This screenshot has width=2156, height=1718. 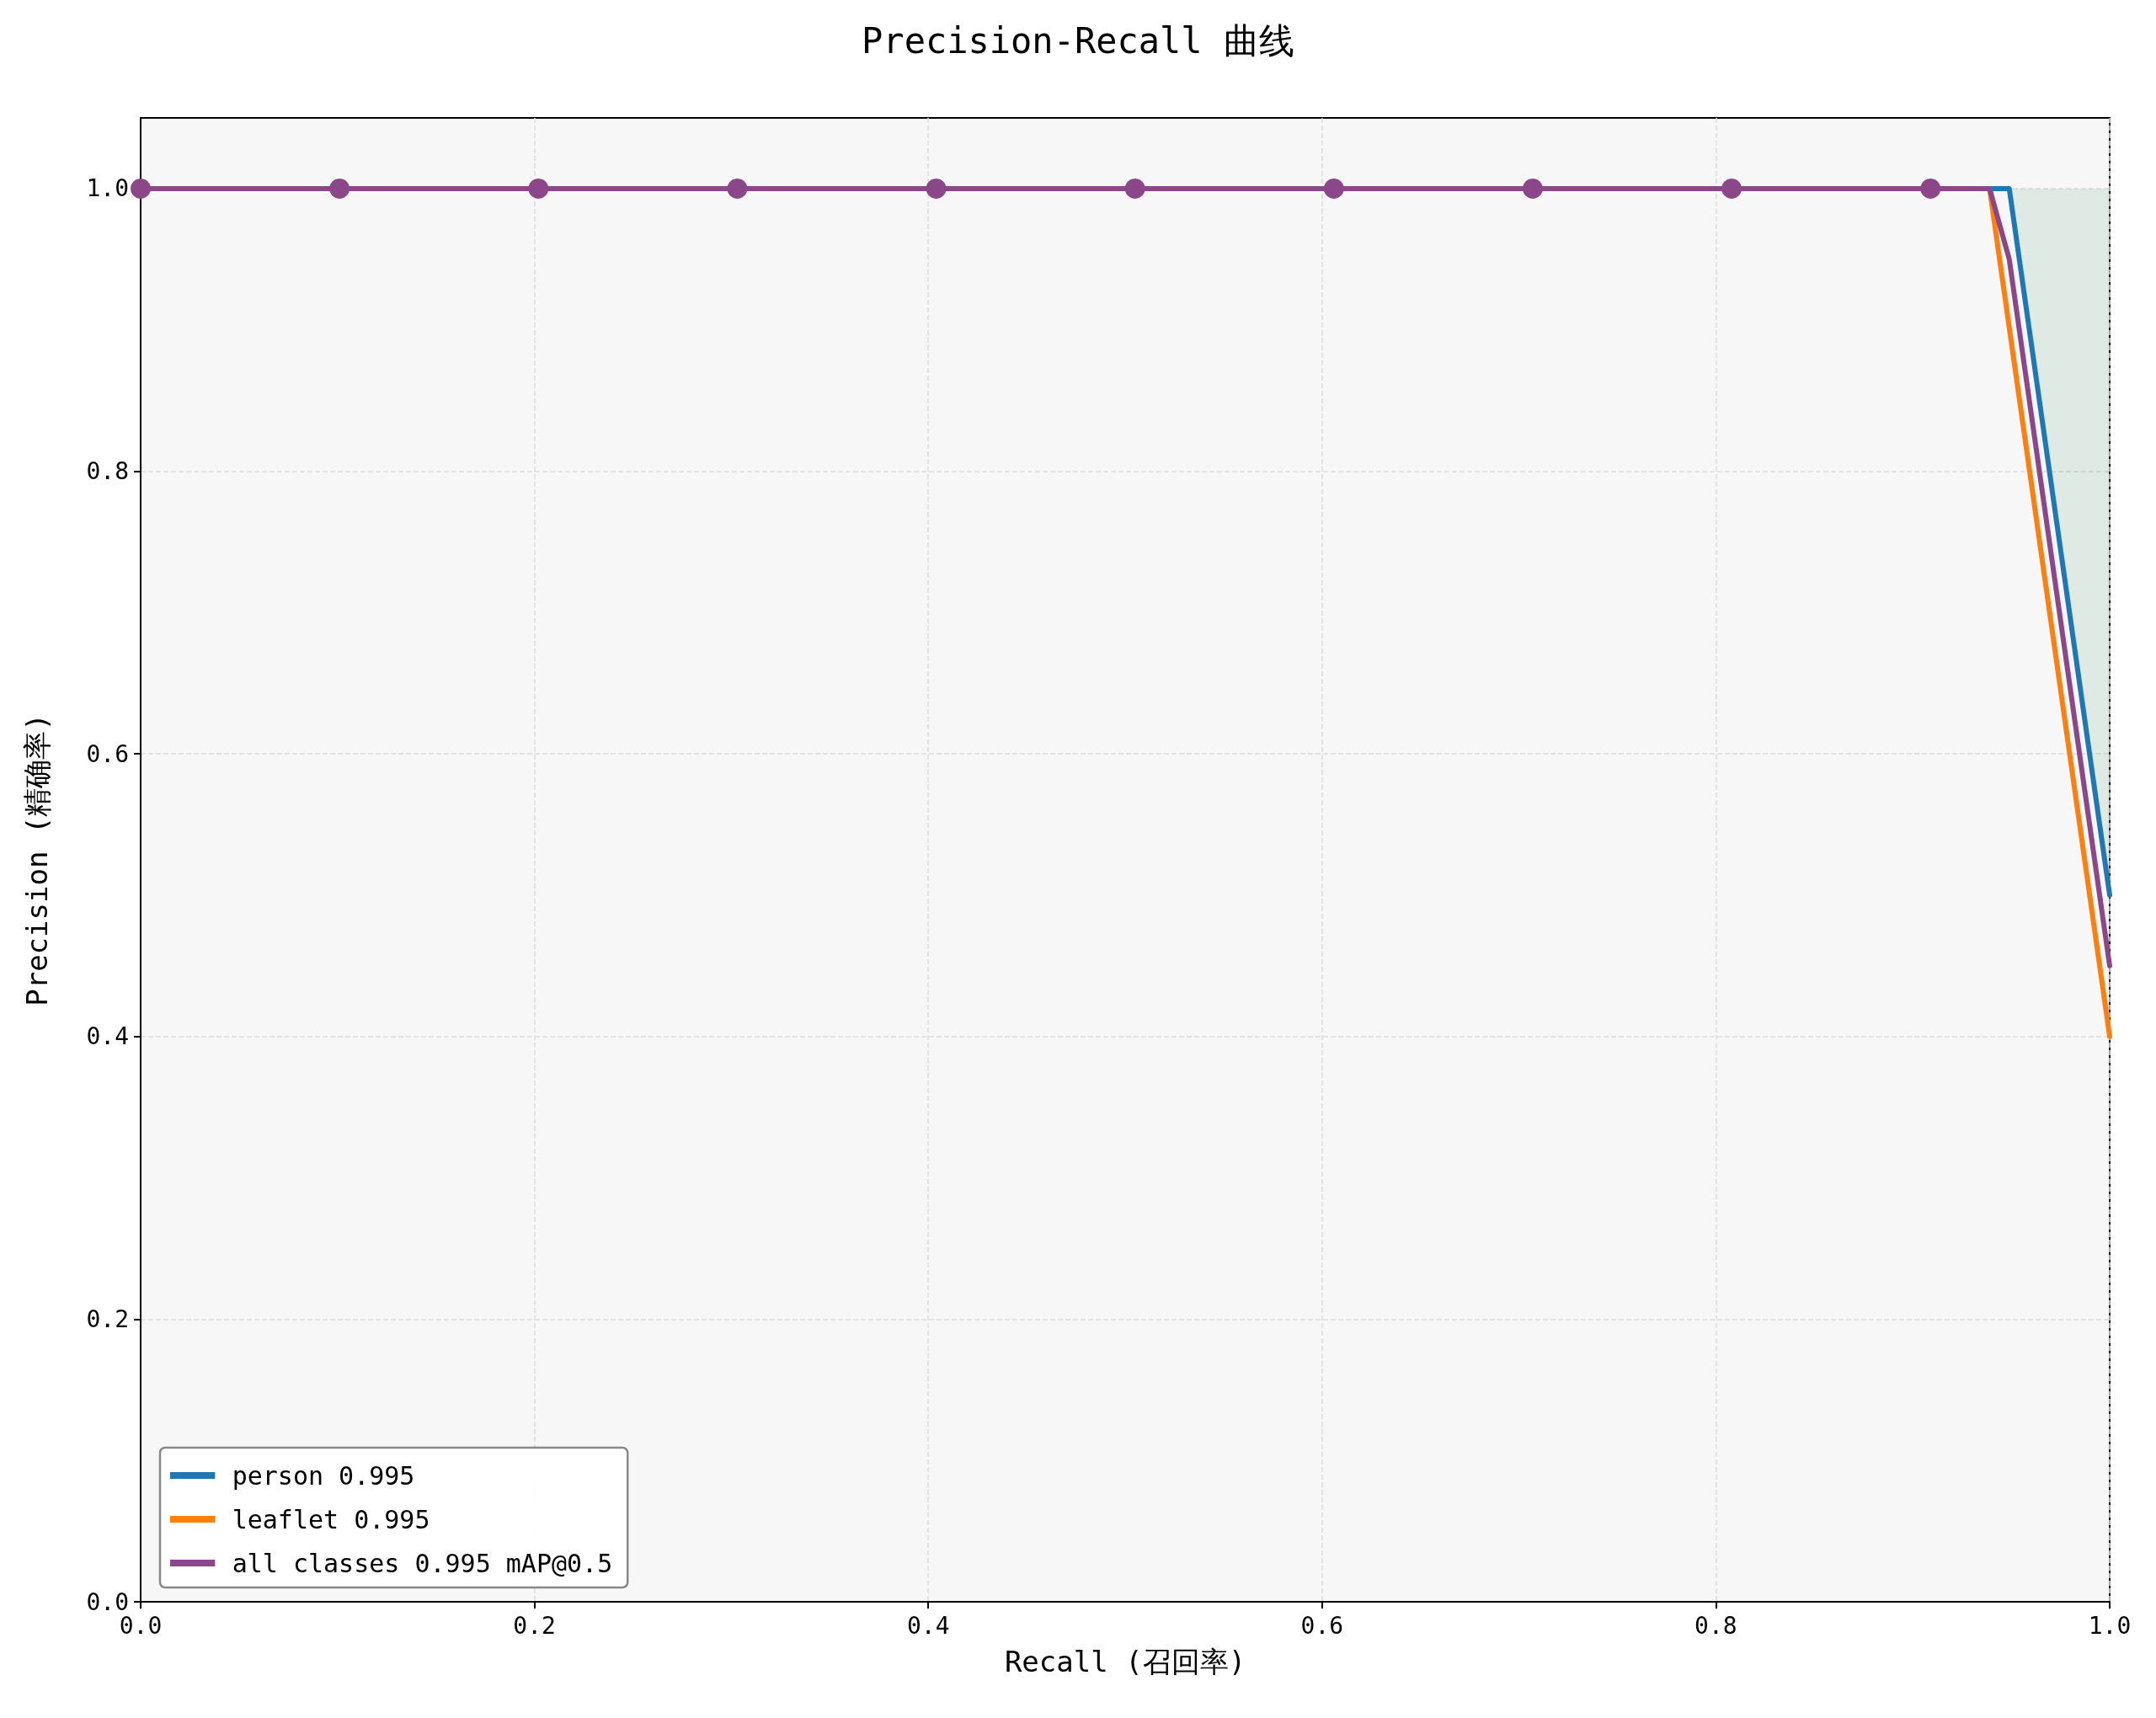 I want to click on x-tick-label: 0.2, so click(x=534, y=1625).